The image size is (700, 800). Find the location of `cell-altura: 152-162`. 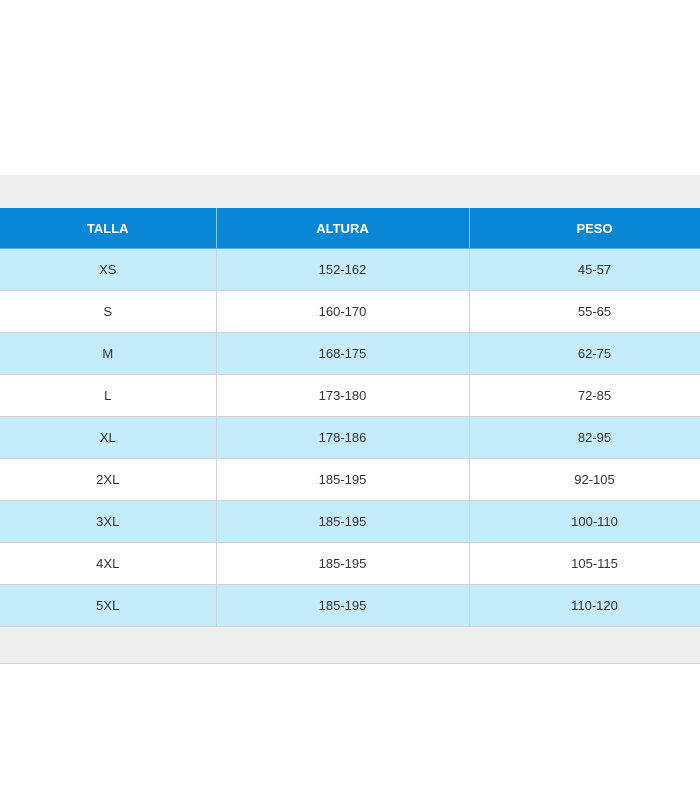

cell-altura: 152-162 is located at coordinates (343, 269).